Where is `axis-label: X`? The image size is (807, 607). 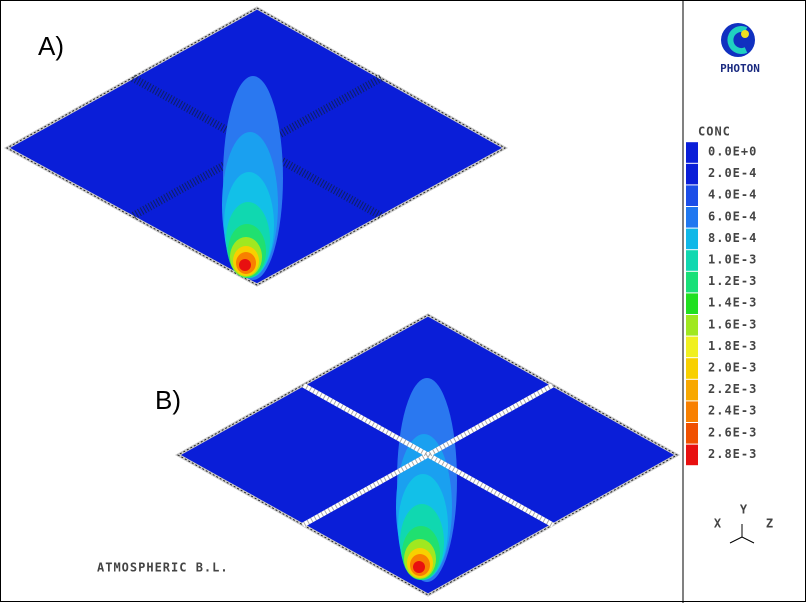
axis-label: X is located at coordinates (718, 524).